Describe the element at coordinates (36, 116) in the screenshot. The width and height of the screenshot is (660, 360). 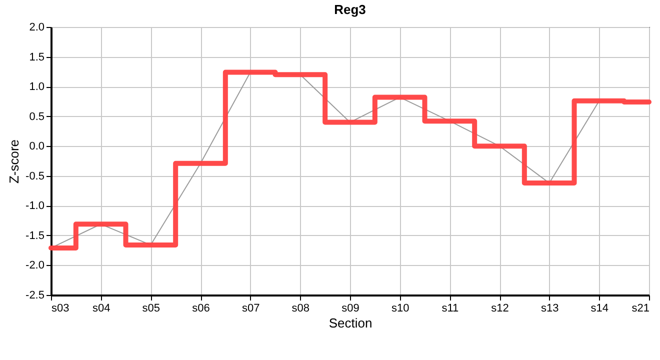
I see `y-tick-label: 0.5` at that location.